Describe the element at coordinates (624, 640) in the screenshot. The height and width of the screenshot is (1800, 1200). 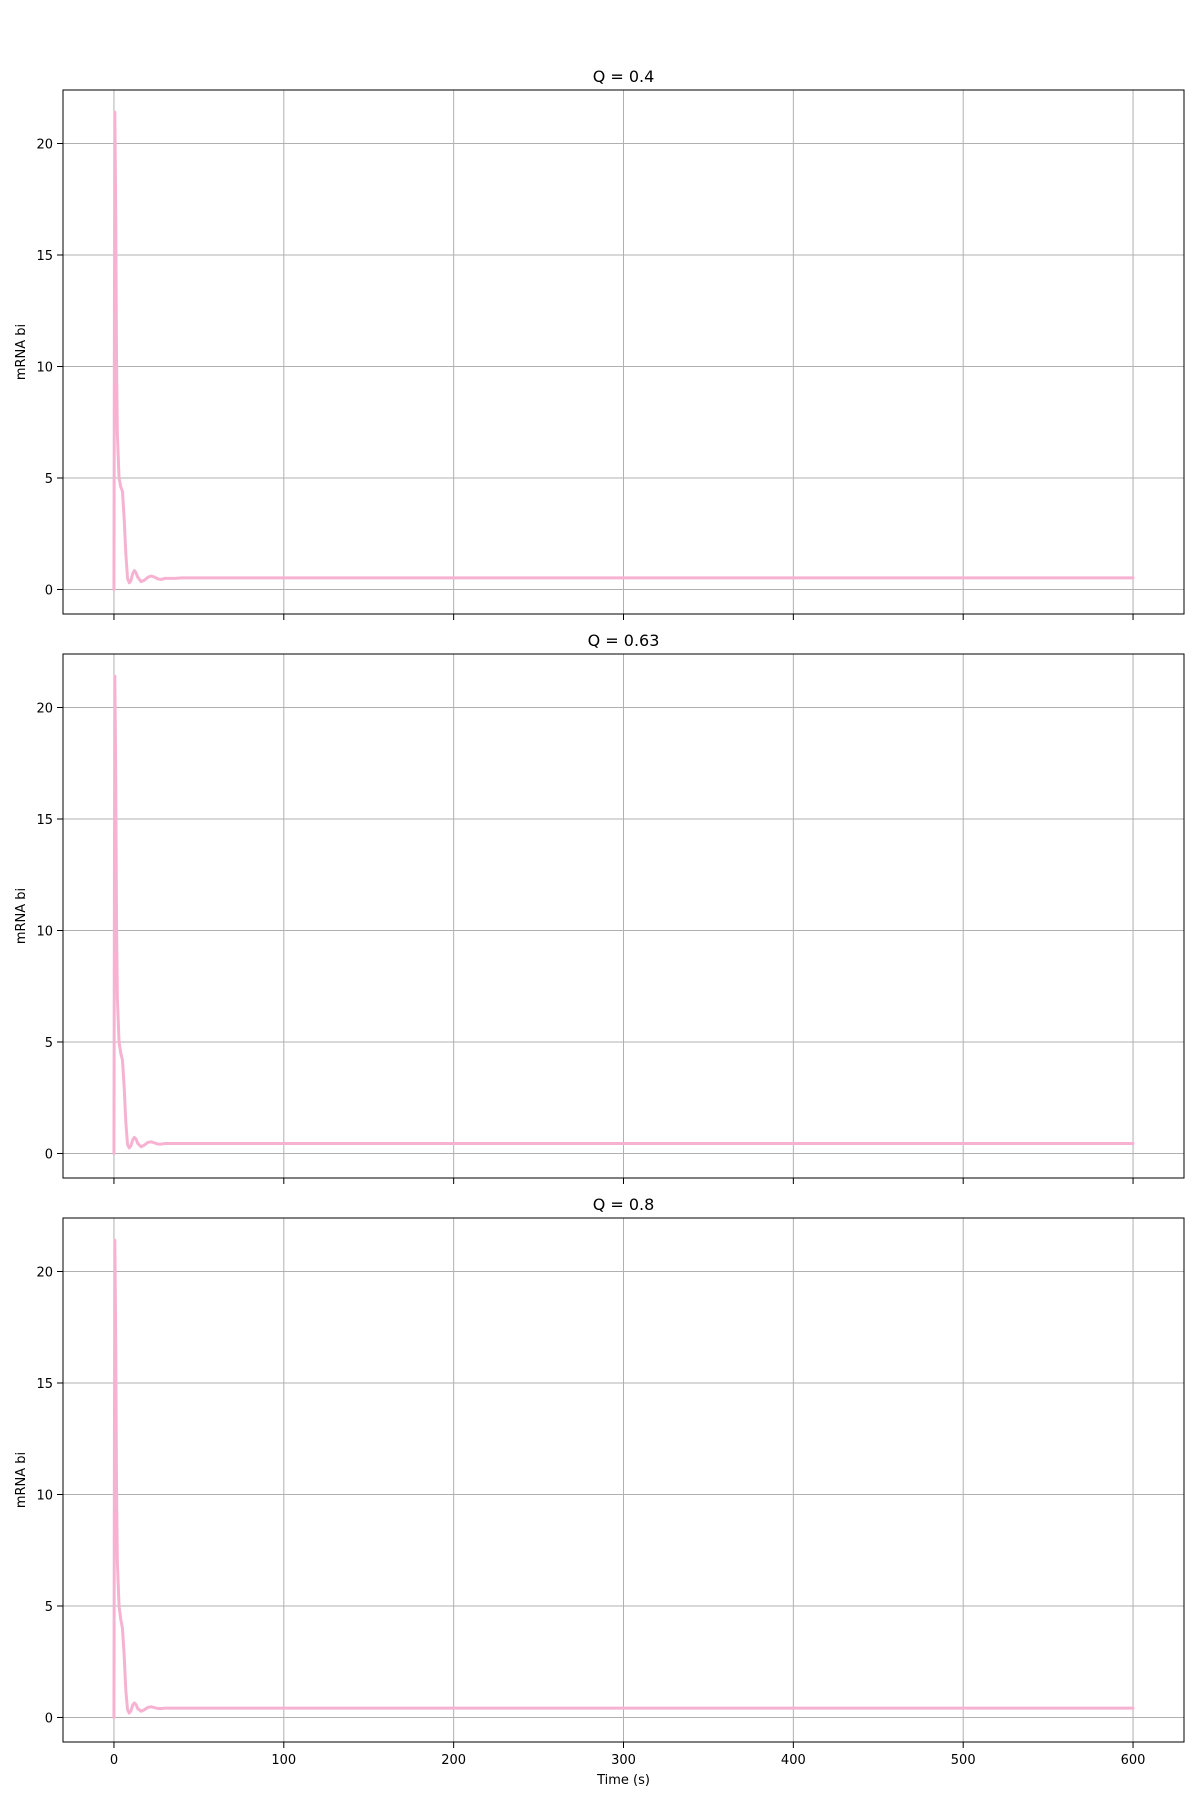
I see `subplot-title: Q = 0.63` at that location.